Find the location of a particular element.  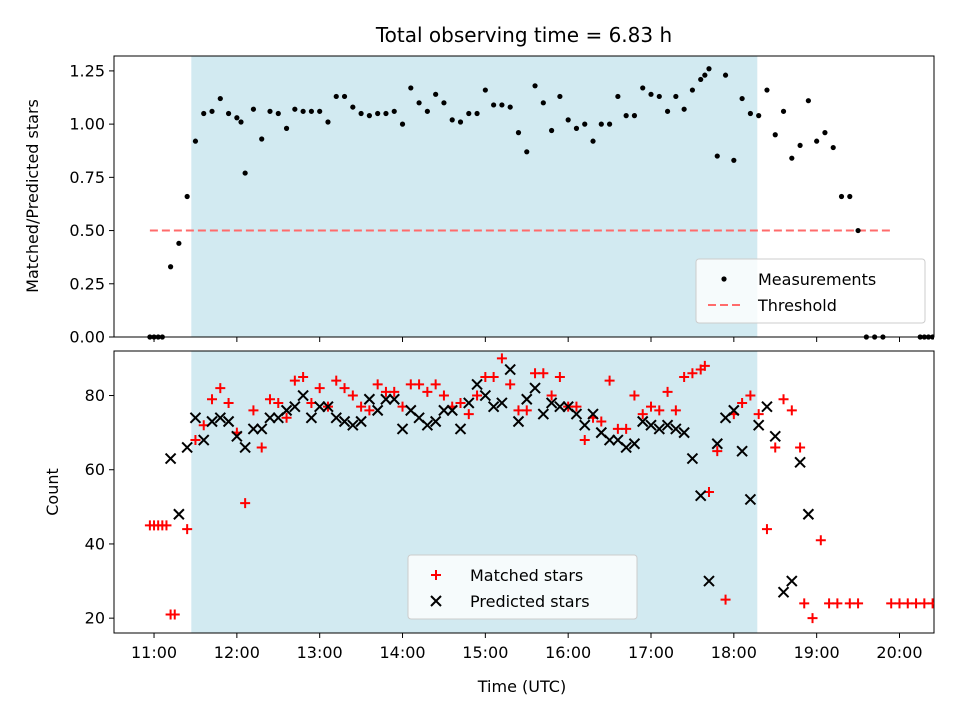

bottom-x-tick-label: 20:00 is located at coordinates (899, 652).